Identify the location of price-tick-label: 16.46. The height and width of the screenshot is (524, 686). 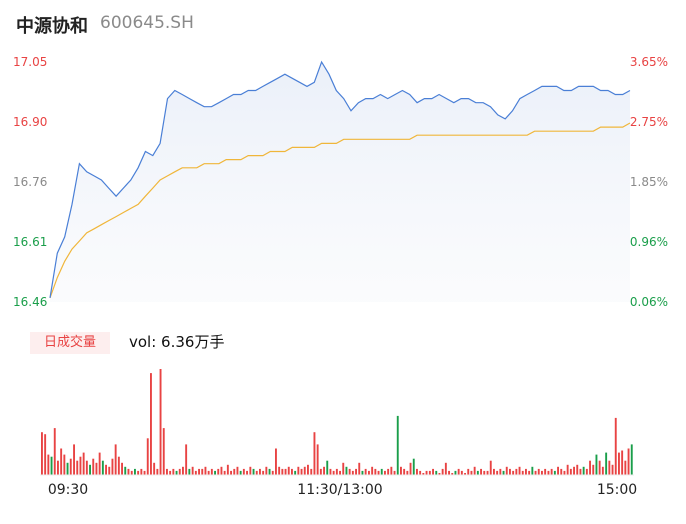
(30, 302).